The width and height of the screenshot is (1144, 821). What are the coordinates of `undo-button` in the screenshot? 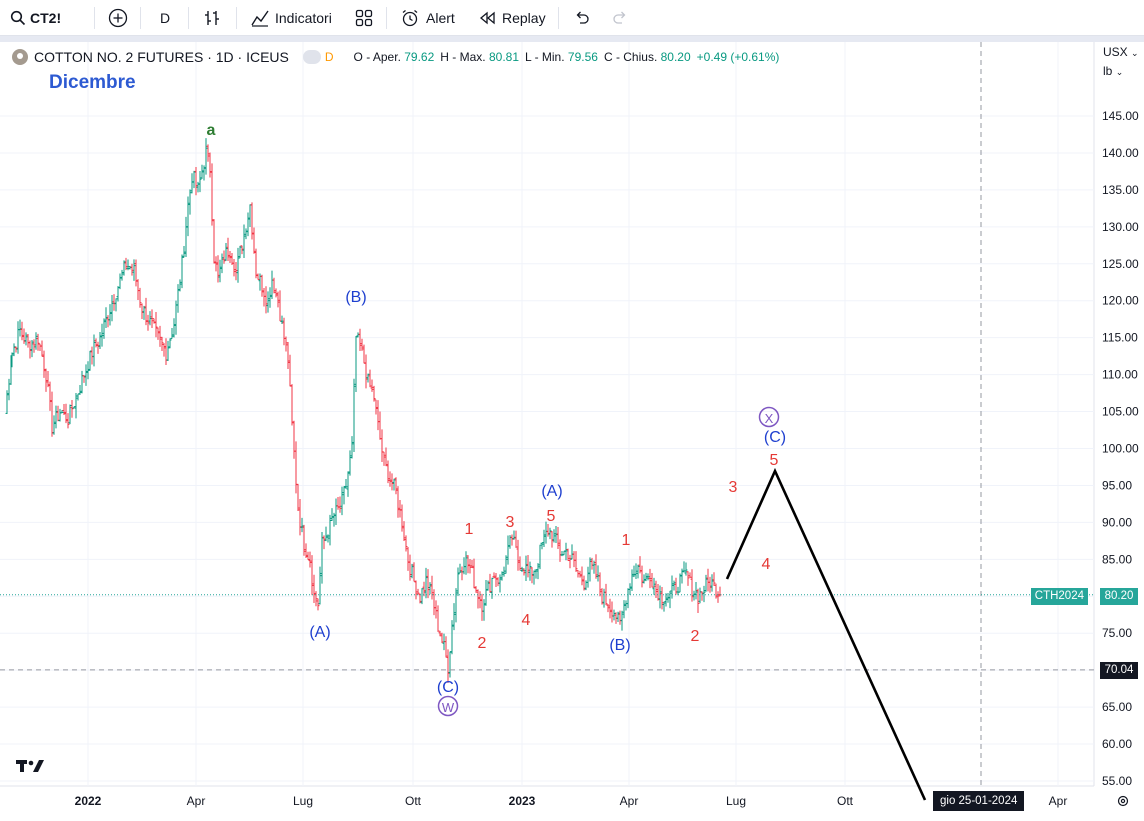 It's located at (582, 18).